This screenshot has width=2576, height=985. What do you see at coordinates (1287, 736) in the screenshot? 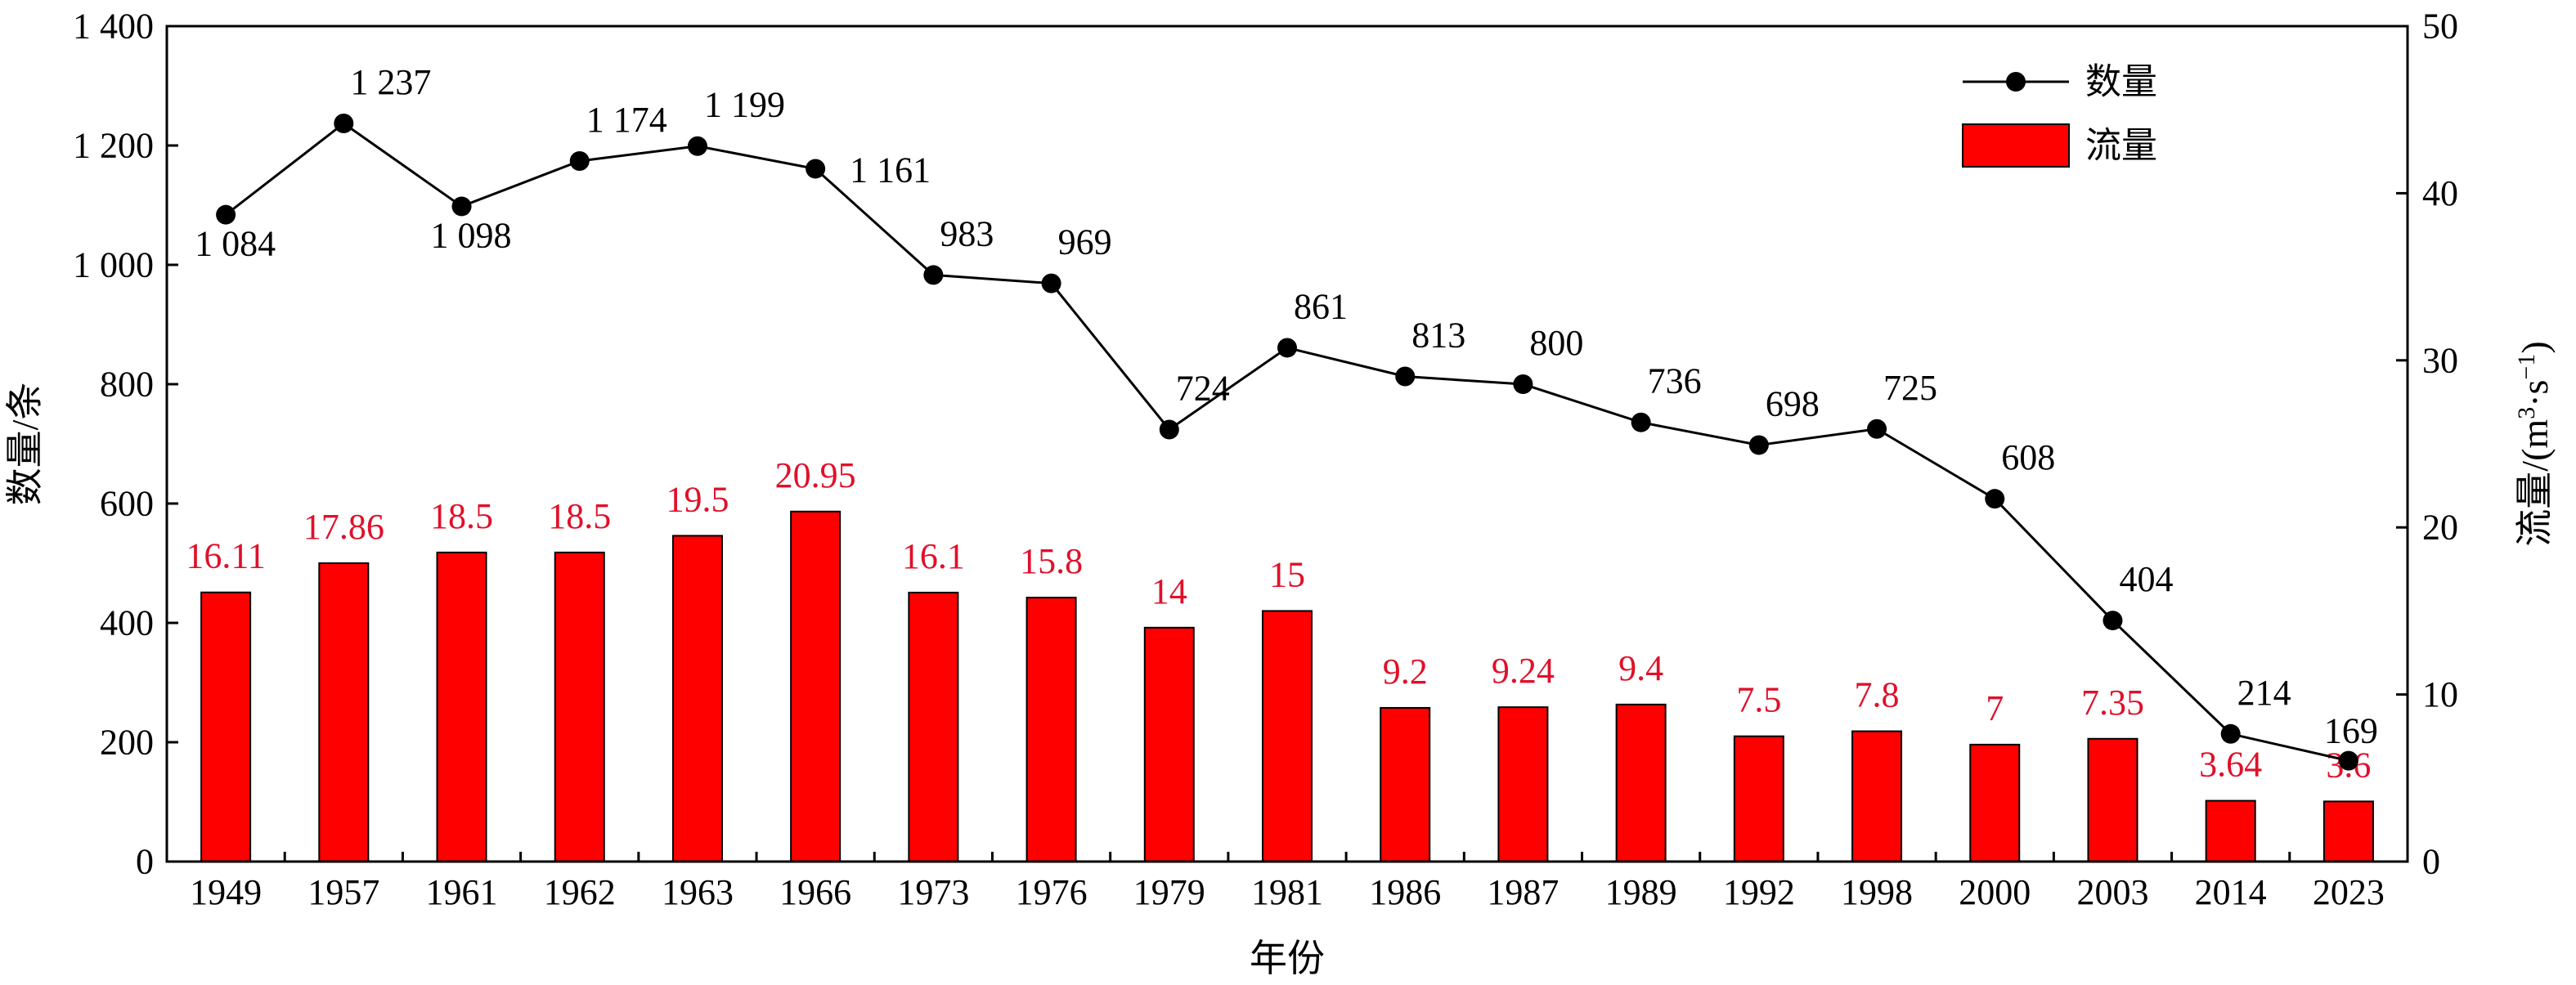
I see `bar-1981` at bounding box center [1287, 736].